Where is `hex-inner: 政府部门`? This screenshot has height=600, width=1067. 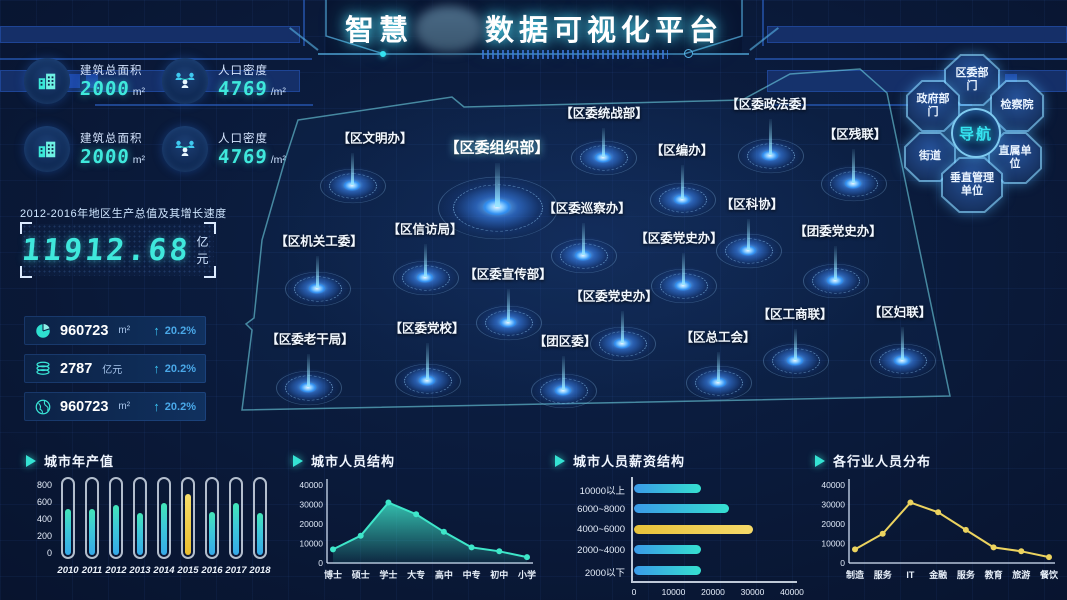 hex-inner: 政府部门 is located at coordinates (933, 106).